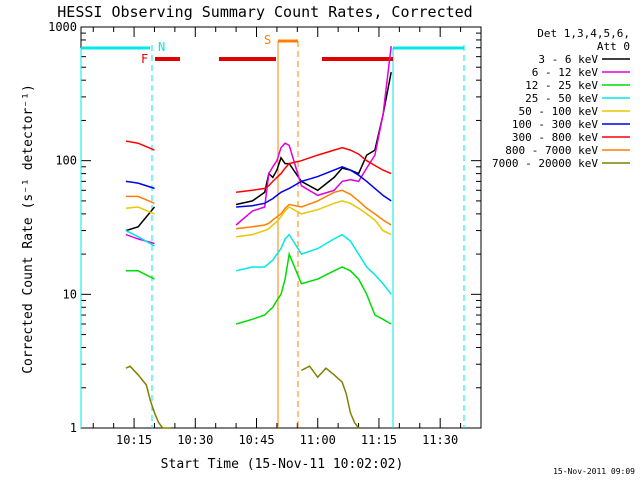 Image resolution: width=640 pixels, height=480 pixels. I want to click on series-line-300-800-kev, so click(258, 167).